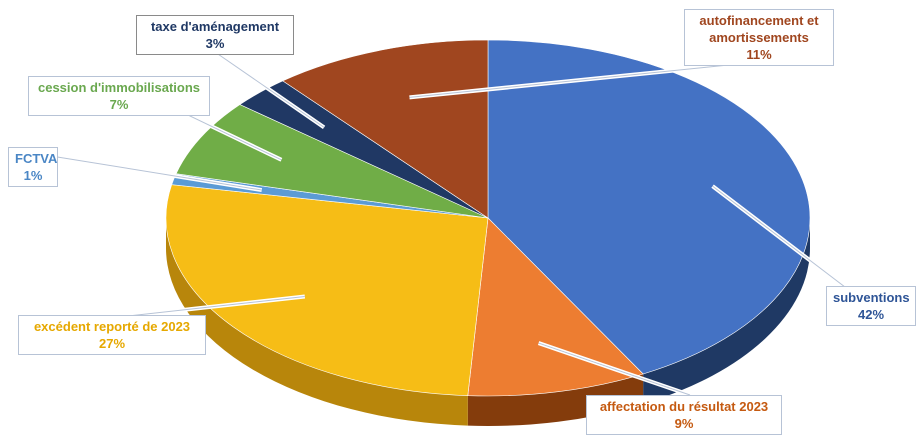 This screenshot has height=435, width=920. I want to click on slice-value: 1%, so click(33, 175).